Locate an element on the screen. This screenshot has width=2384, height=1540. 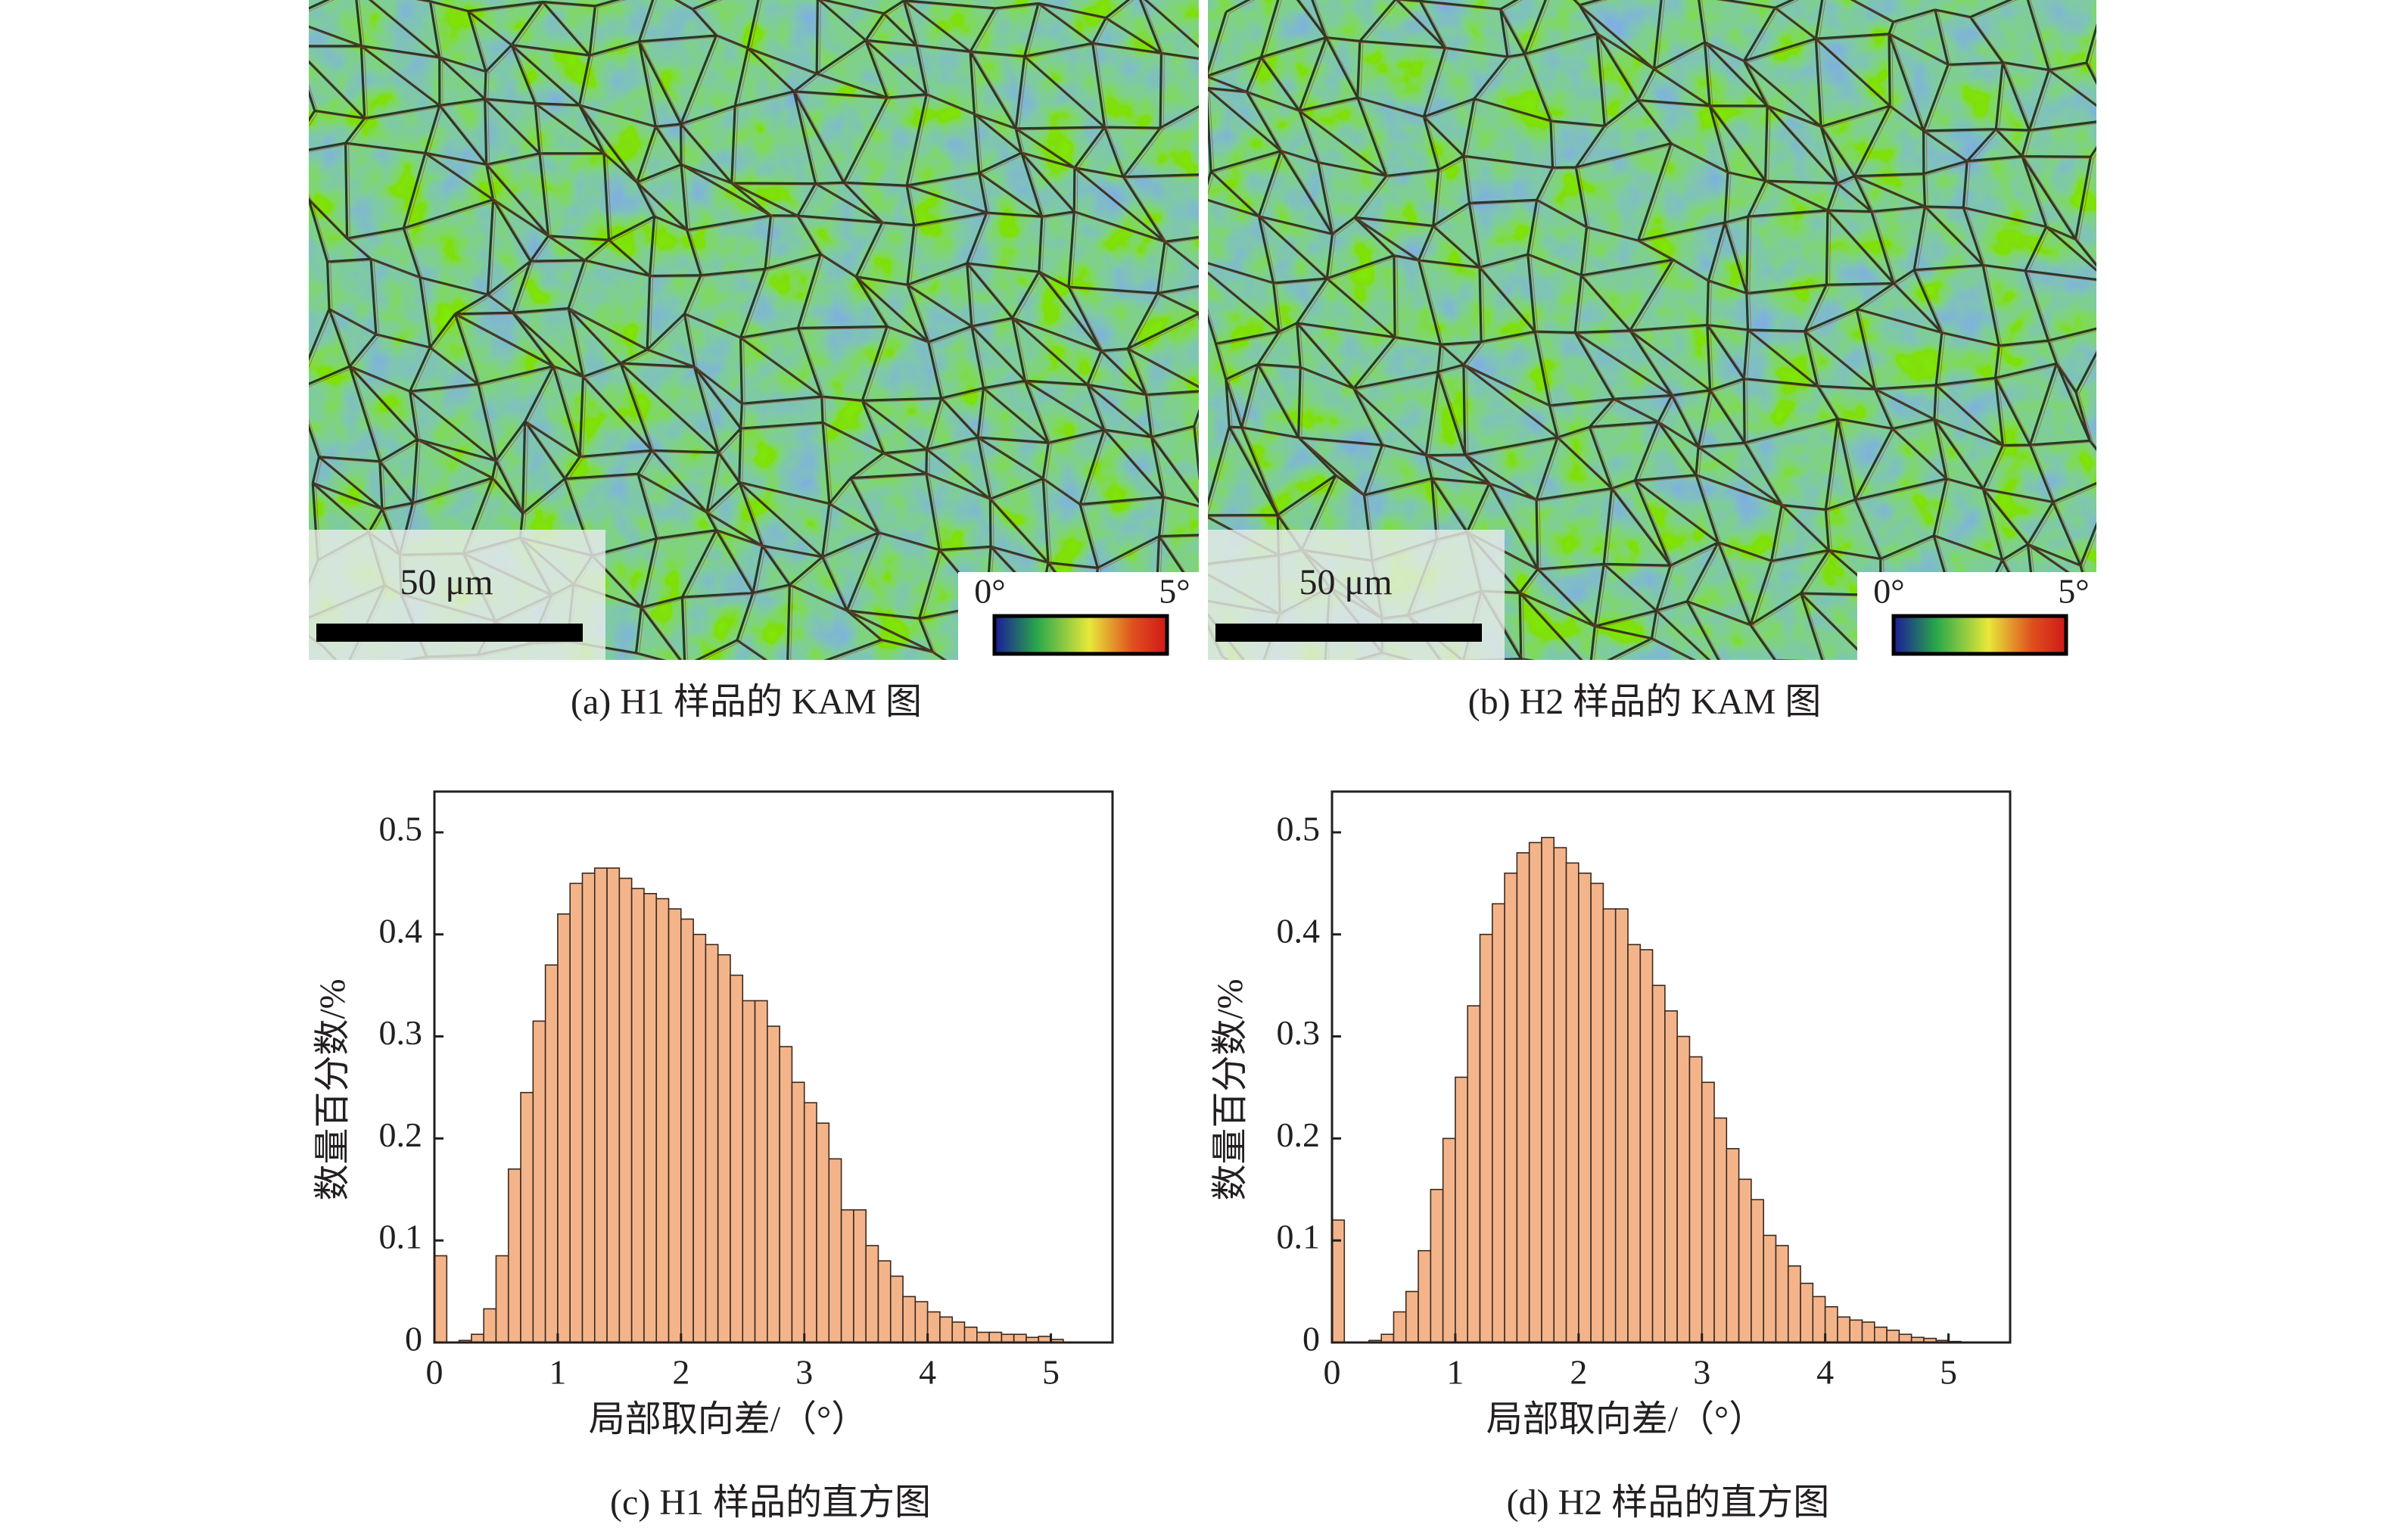
colorbar-min: 0° is located at coordinates (1889, 591).